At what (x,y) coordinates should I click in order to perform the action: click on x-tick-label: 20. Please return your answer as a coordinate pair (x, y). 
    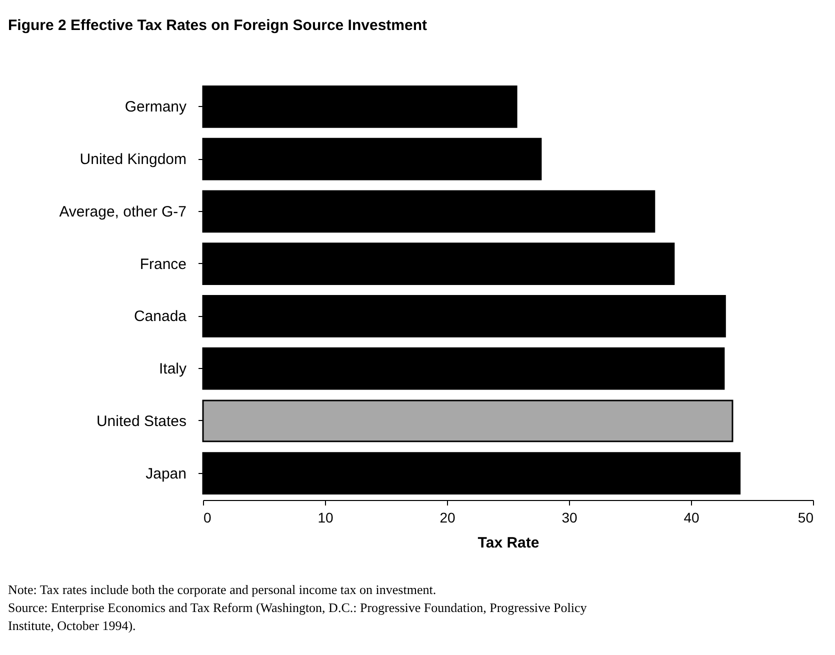
    Looking at the image, I should click on (448, 518).